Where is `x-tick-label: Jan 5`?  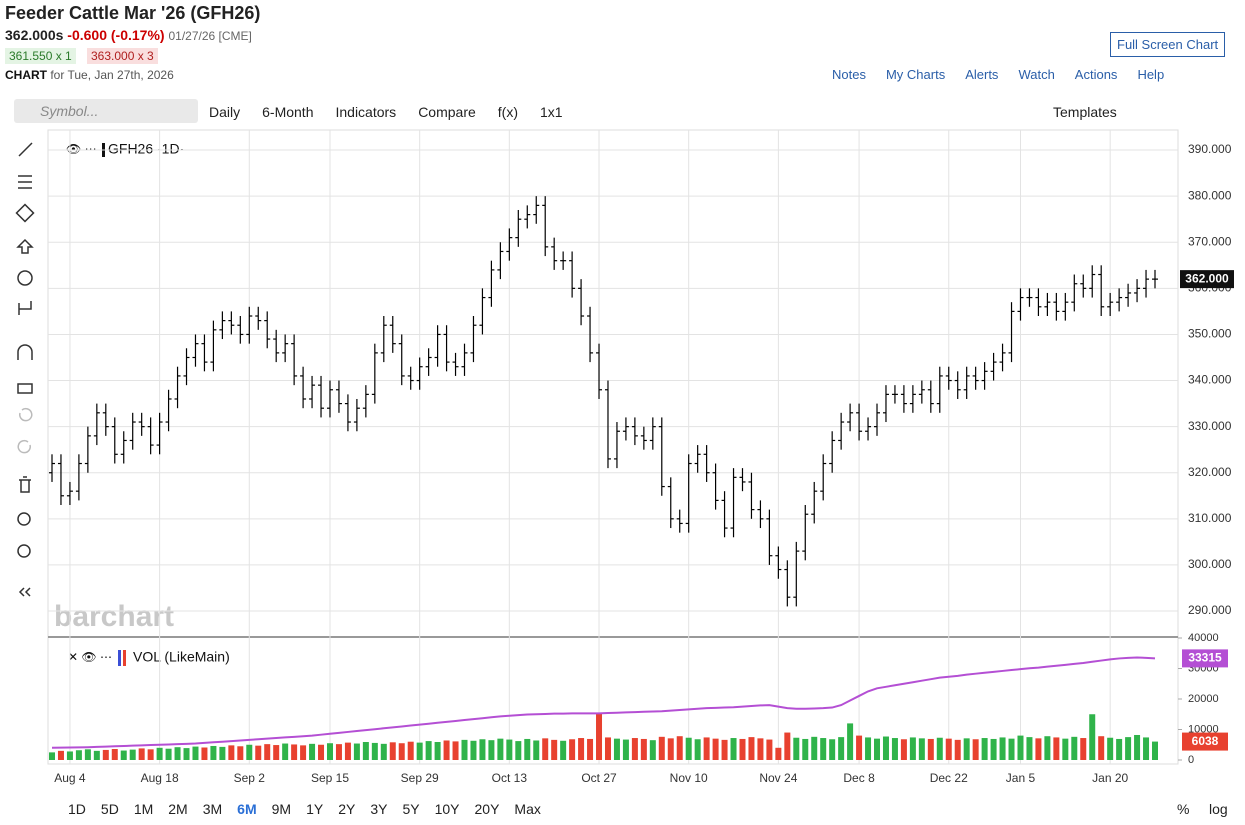 x-tick-label: Jan 5 is located at coordinates (1021, 778).